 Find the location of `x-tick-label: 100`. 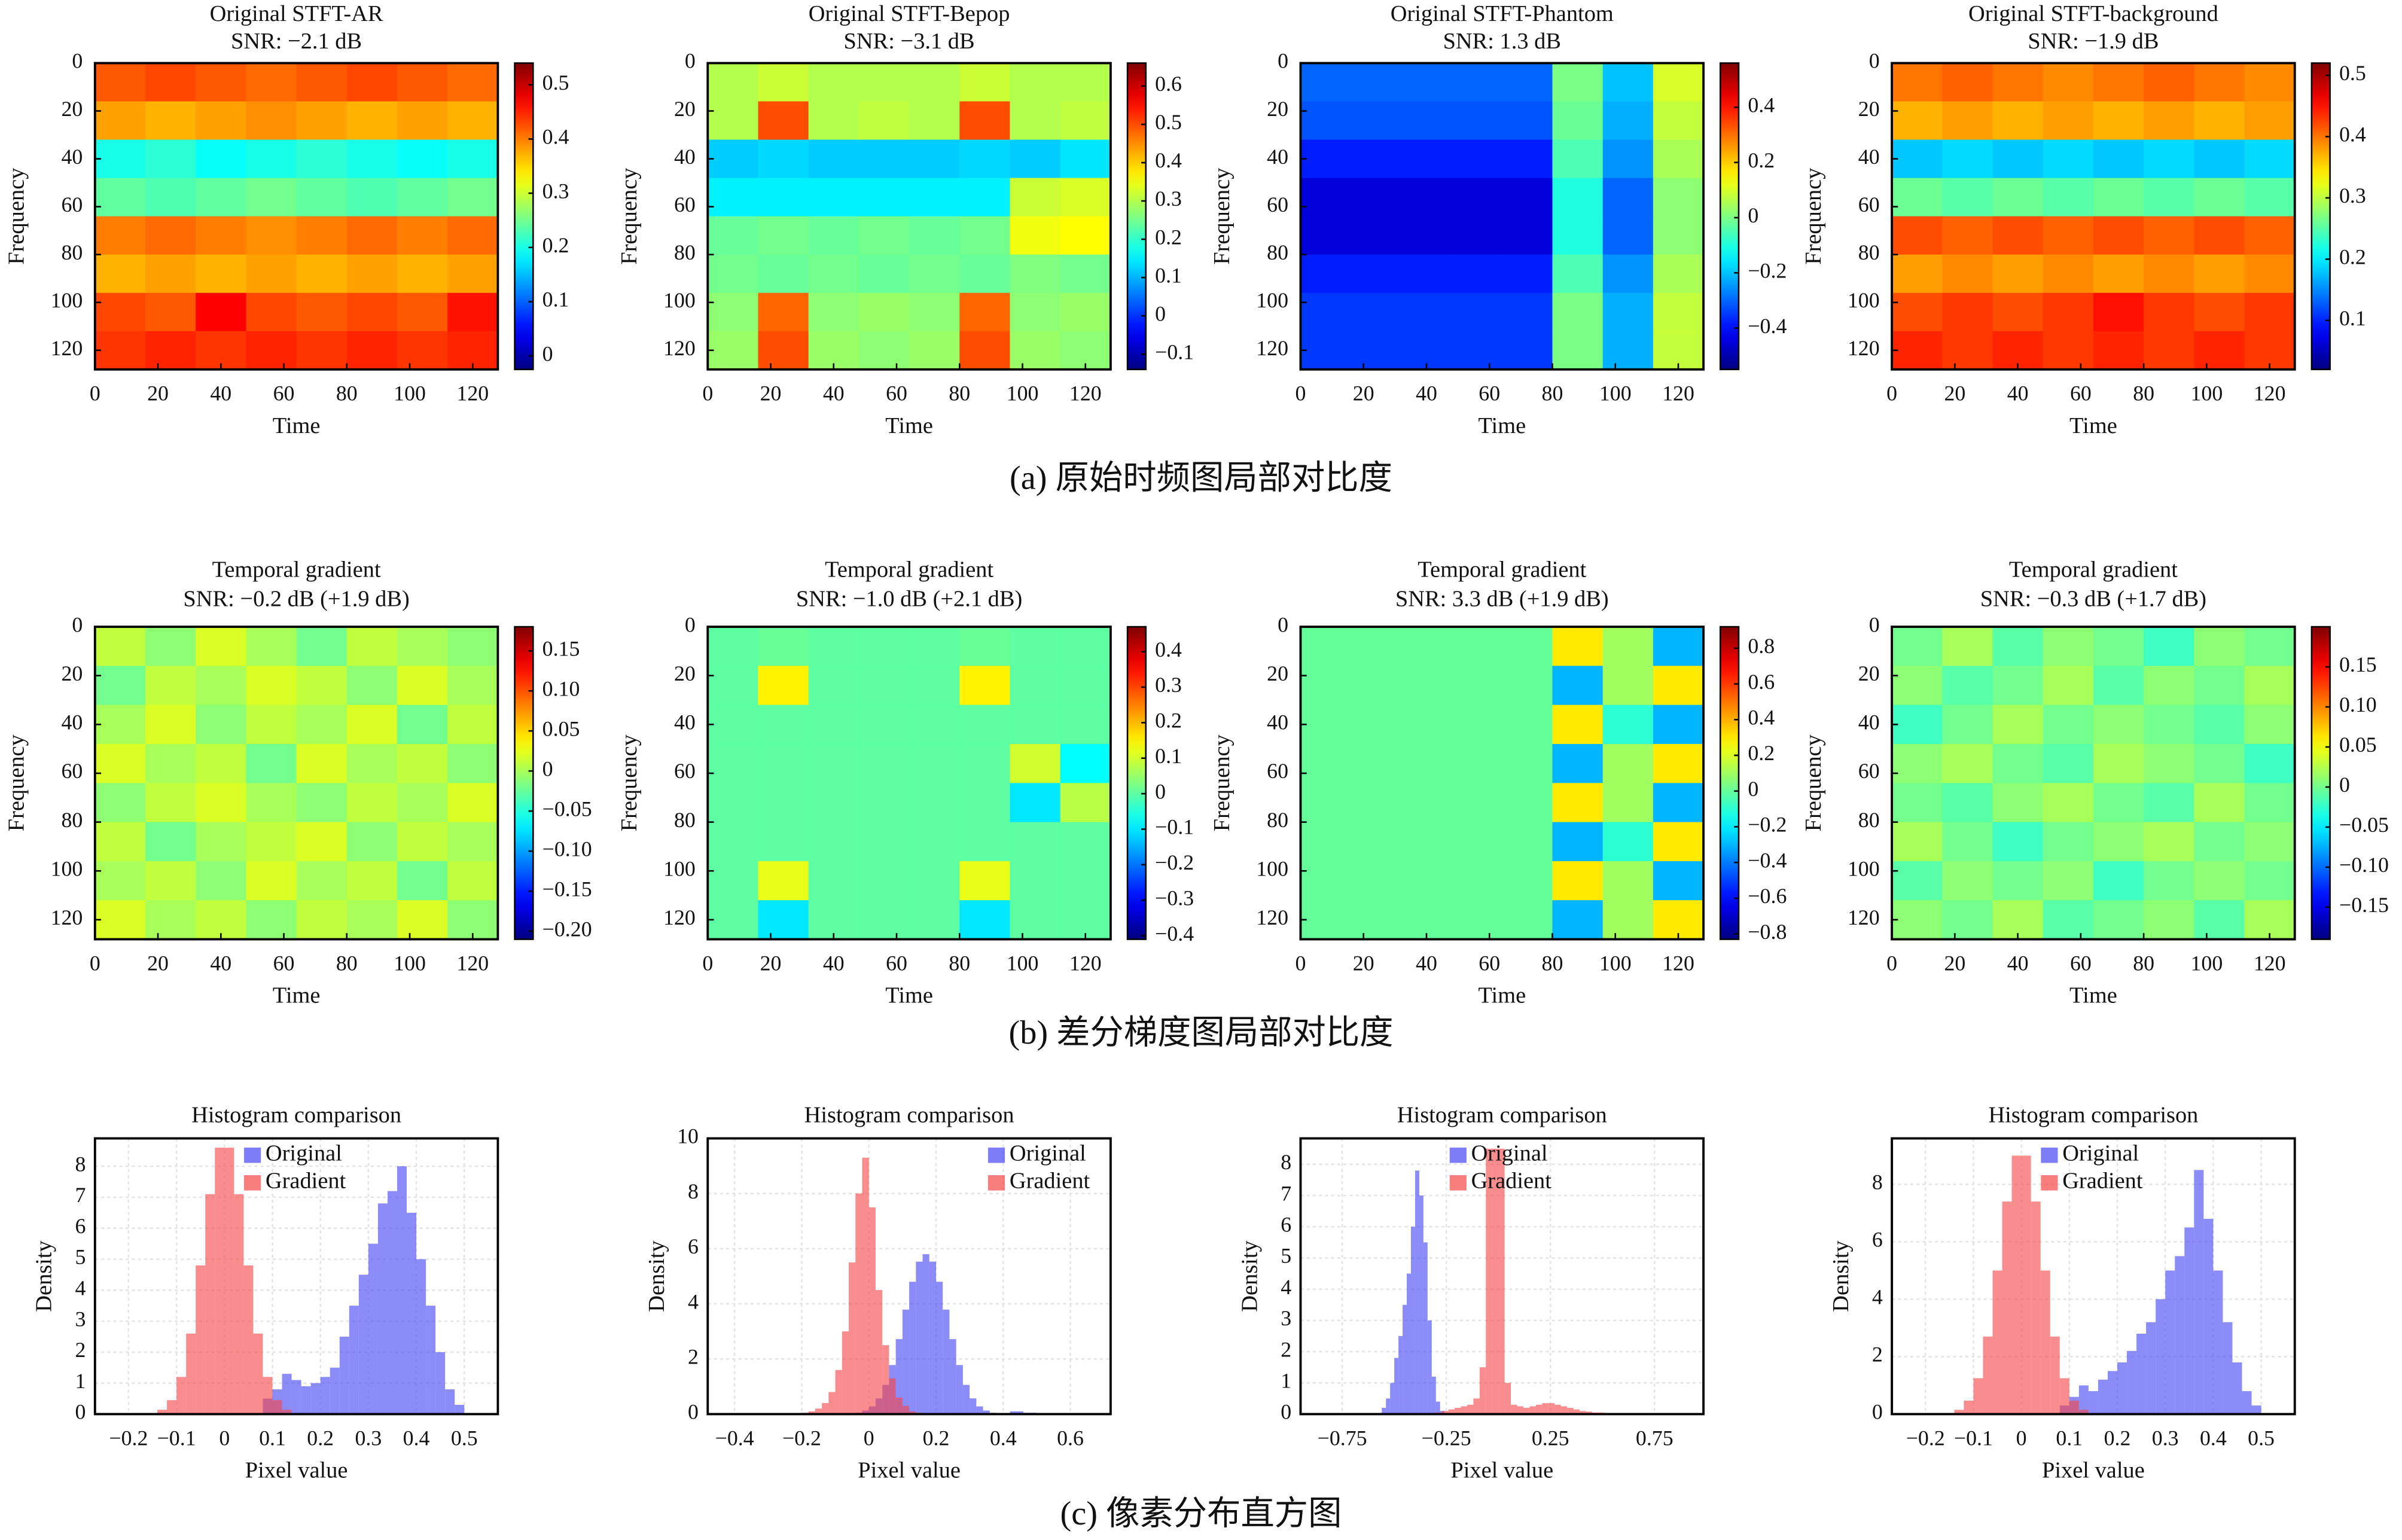

x-tick-label: 100 is located at coordinates (2206, 963).